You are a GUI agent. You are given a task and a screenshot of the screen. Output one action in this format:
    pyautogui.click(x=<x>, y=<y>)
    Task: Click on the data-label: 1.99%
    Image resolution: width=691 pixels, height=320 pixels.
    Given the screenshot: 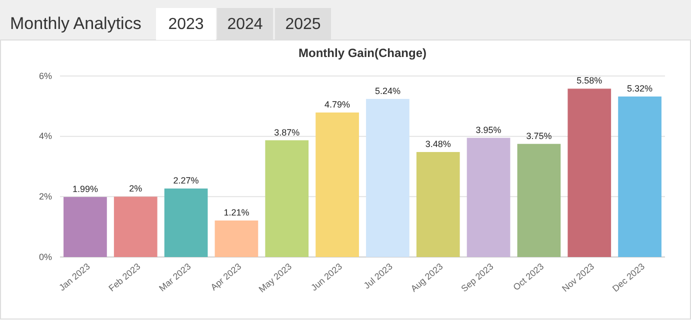 What is the action you would take?
    pyautogui.click(x=85, y=189)
    